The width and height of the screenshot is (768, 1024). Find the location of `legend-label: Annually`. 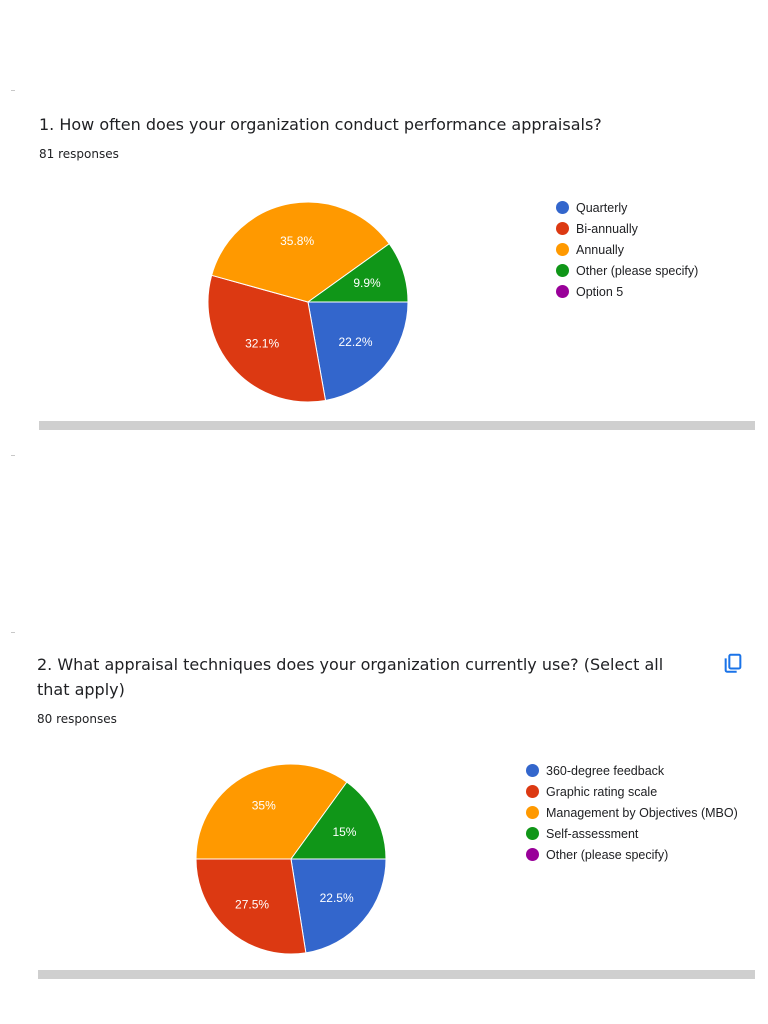

legend-label: Annually is located at coordinates (600, 249).